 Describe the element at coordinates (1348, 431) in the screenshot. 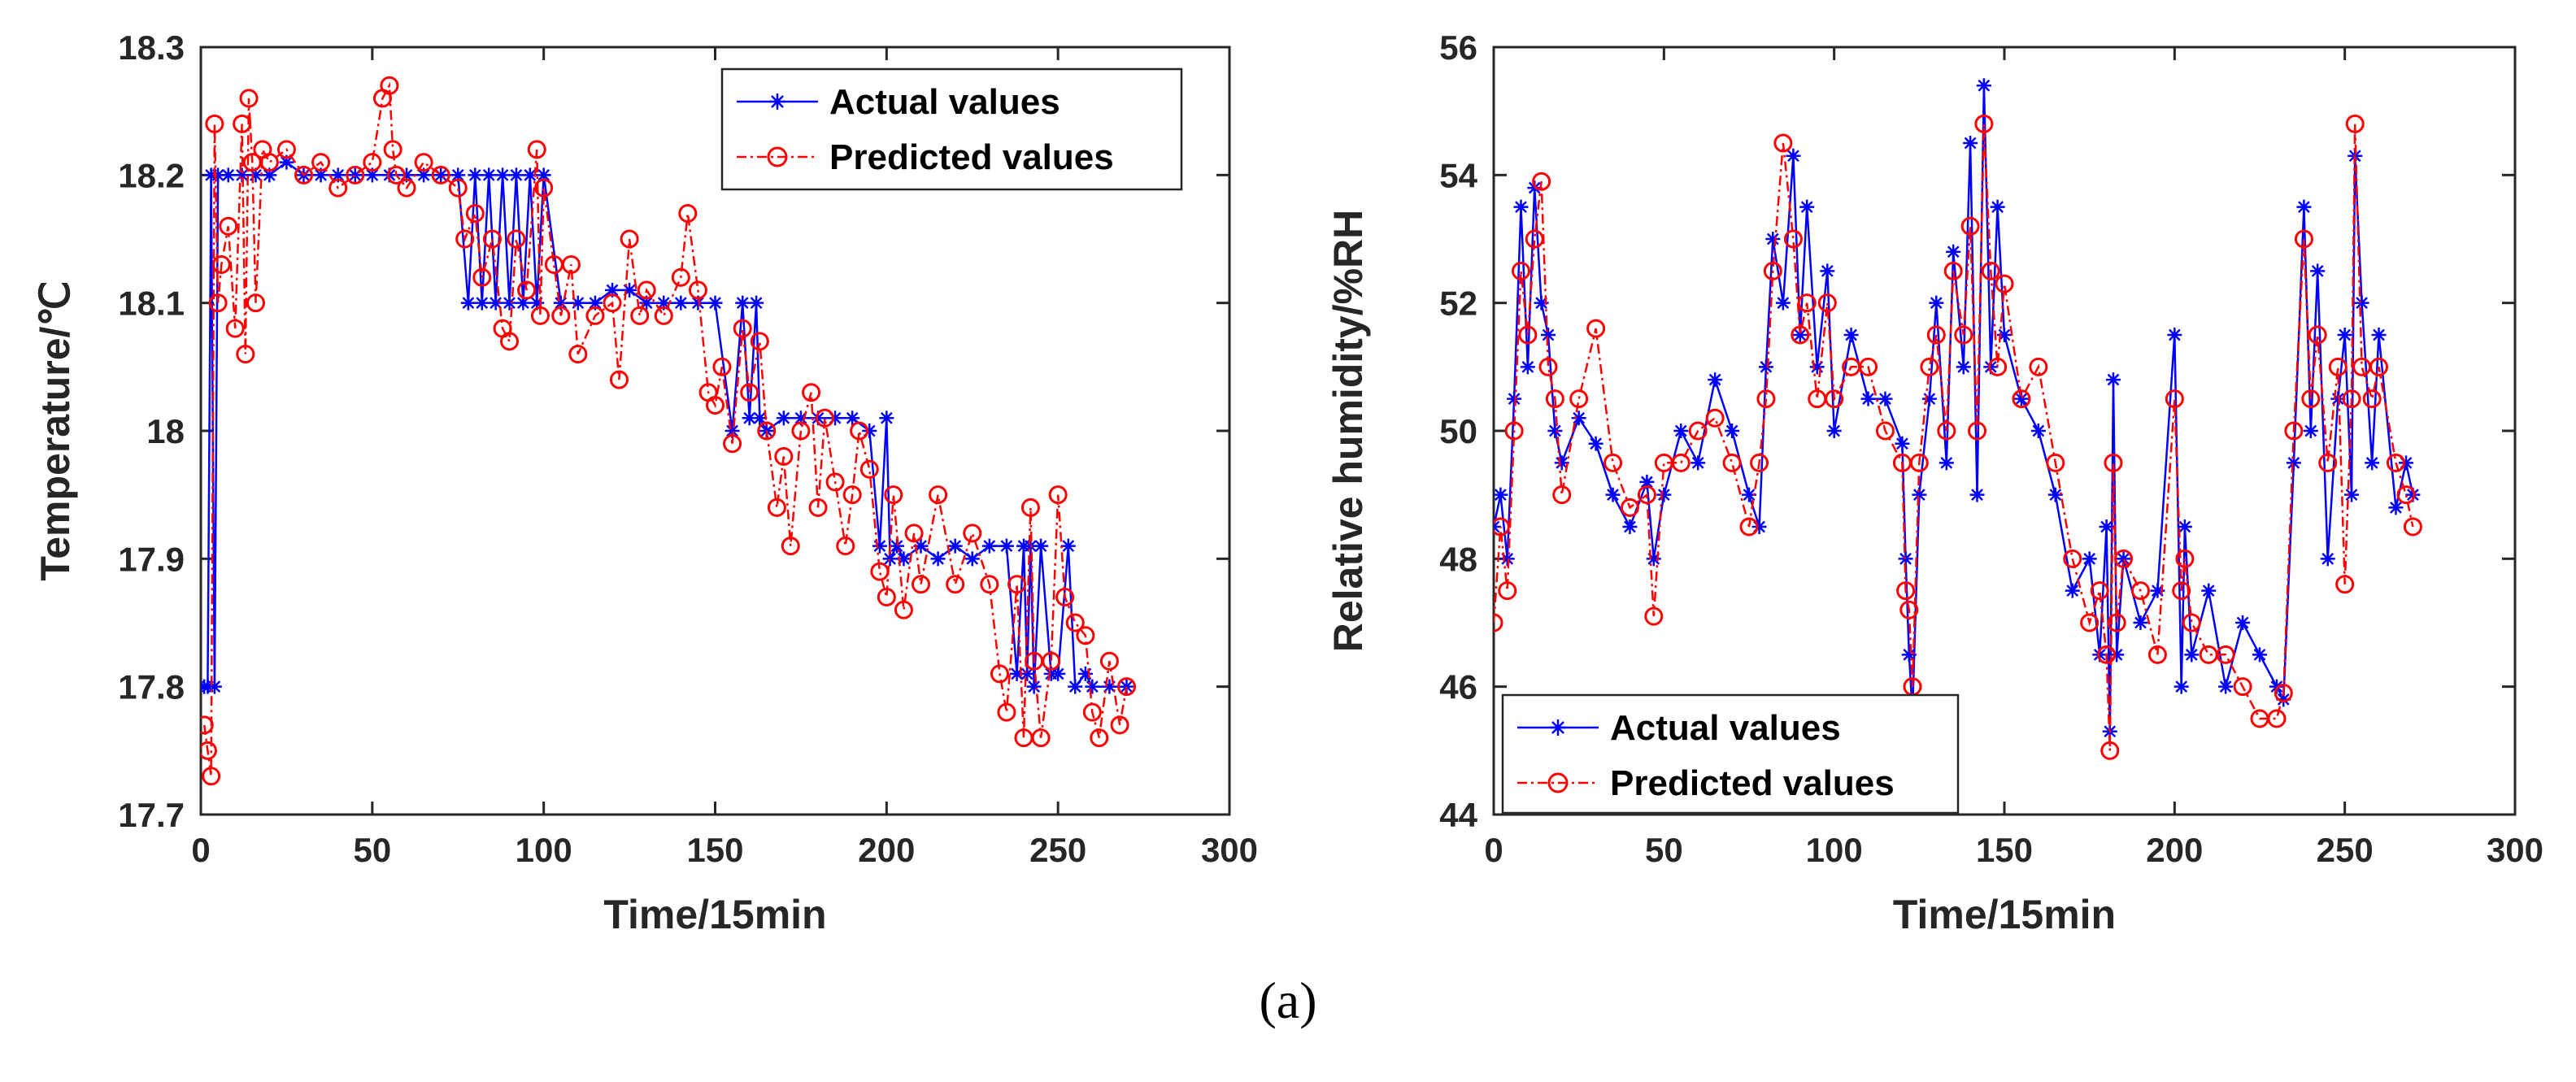

I see `y-axis-label: Relative humidity/%RH` at that location.